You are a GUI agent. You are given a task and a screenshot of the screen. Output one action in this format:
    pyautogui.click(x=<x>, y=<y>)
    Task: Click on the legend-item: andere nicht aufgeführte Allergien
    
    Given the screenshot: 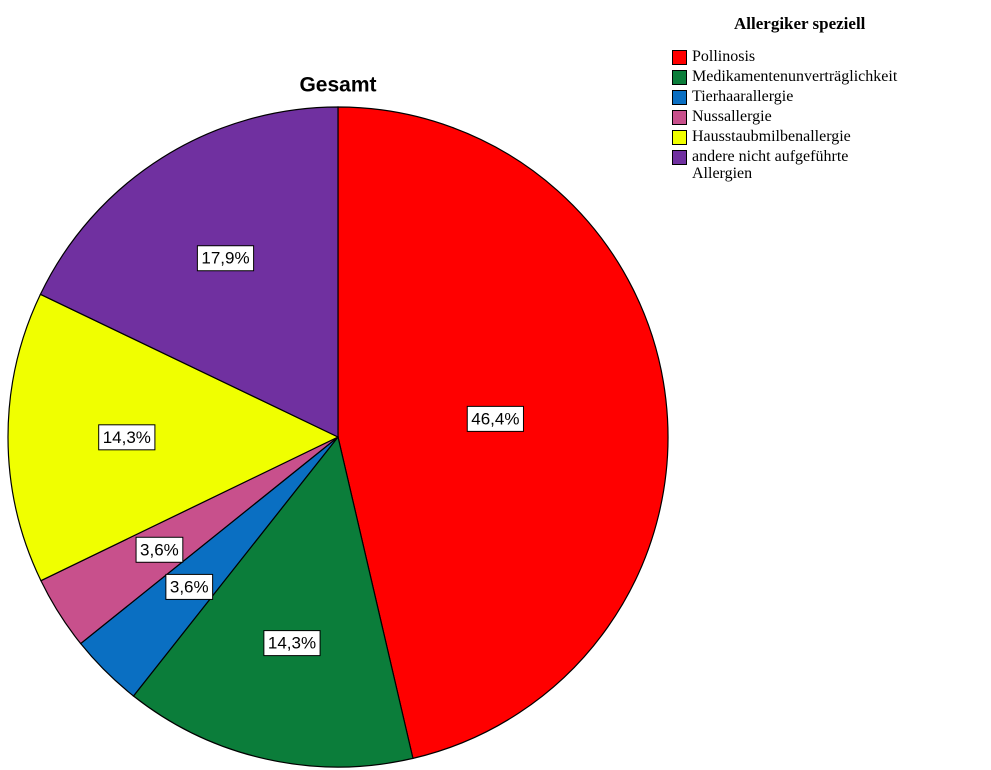 What is the action you would take?
    pyautogui.click(x=782, y=165)
    